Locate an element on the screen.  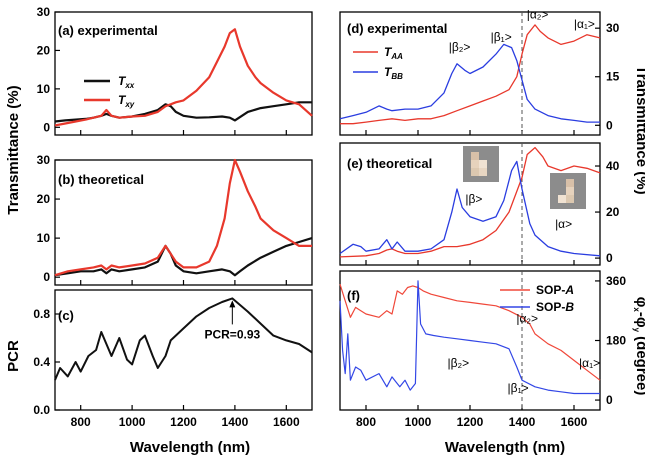
panel-a-title: (a) experimental is located at coordinates (108, 30).